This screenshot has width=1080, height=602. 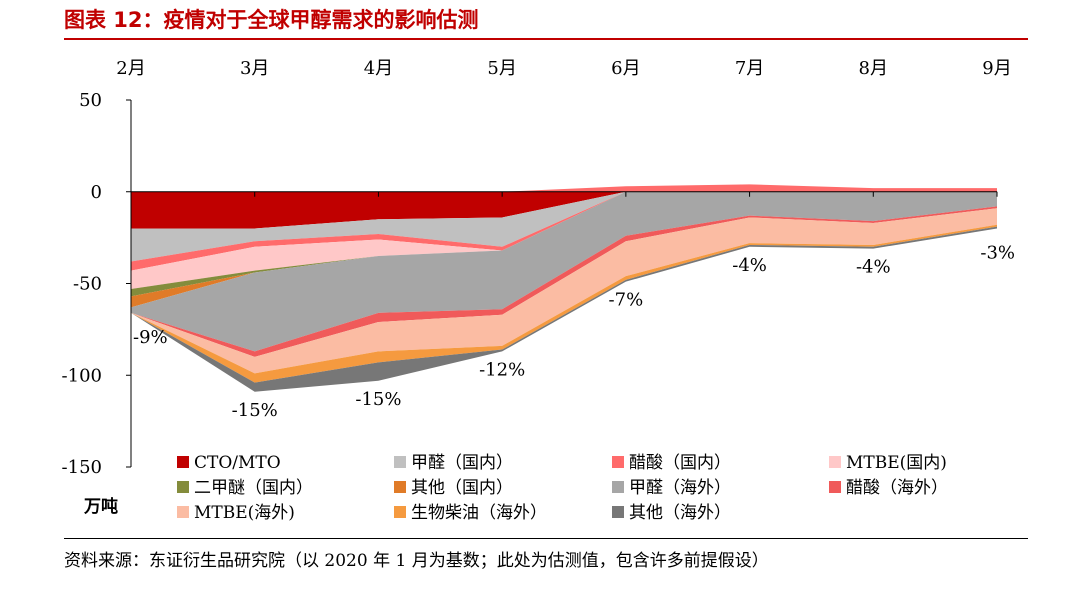 What do you see at coordinates (680, 463) in the screenshot?
I see `legend-label: 醋酸（国内）` at bounding box center [680, 463].